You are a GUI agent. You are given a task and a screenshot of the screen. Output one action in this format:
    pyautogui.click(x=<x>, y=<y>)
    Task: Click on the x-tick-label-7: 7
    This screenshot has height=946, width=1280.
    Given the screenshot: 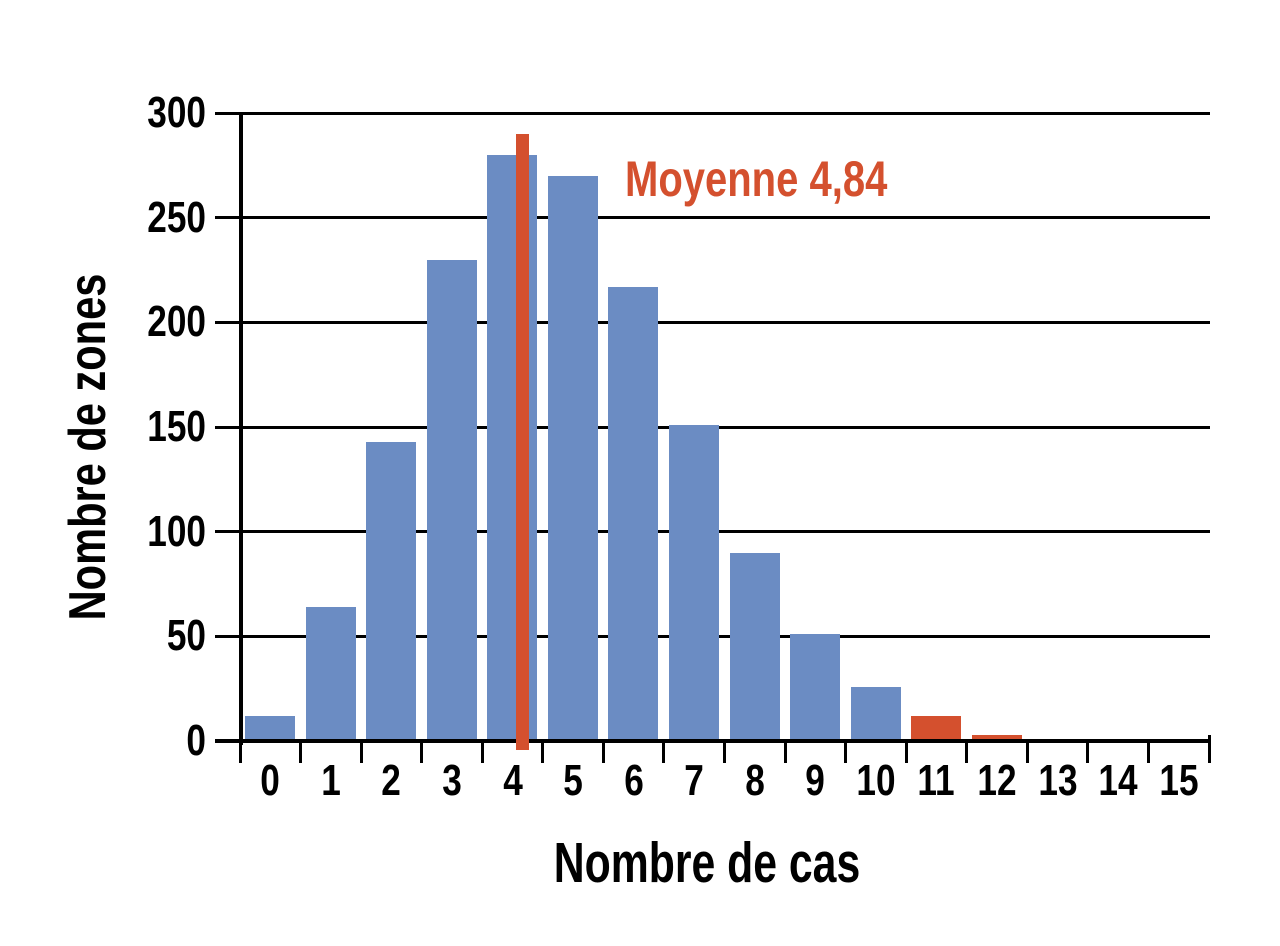 What is the action you would take?
    pyautogui.click(x=694, y=780)
    